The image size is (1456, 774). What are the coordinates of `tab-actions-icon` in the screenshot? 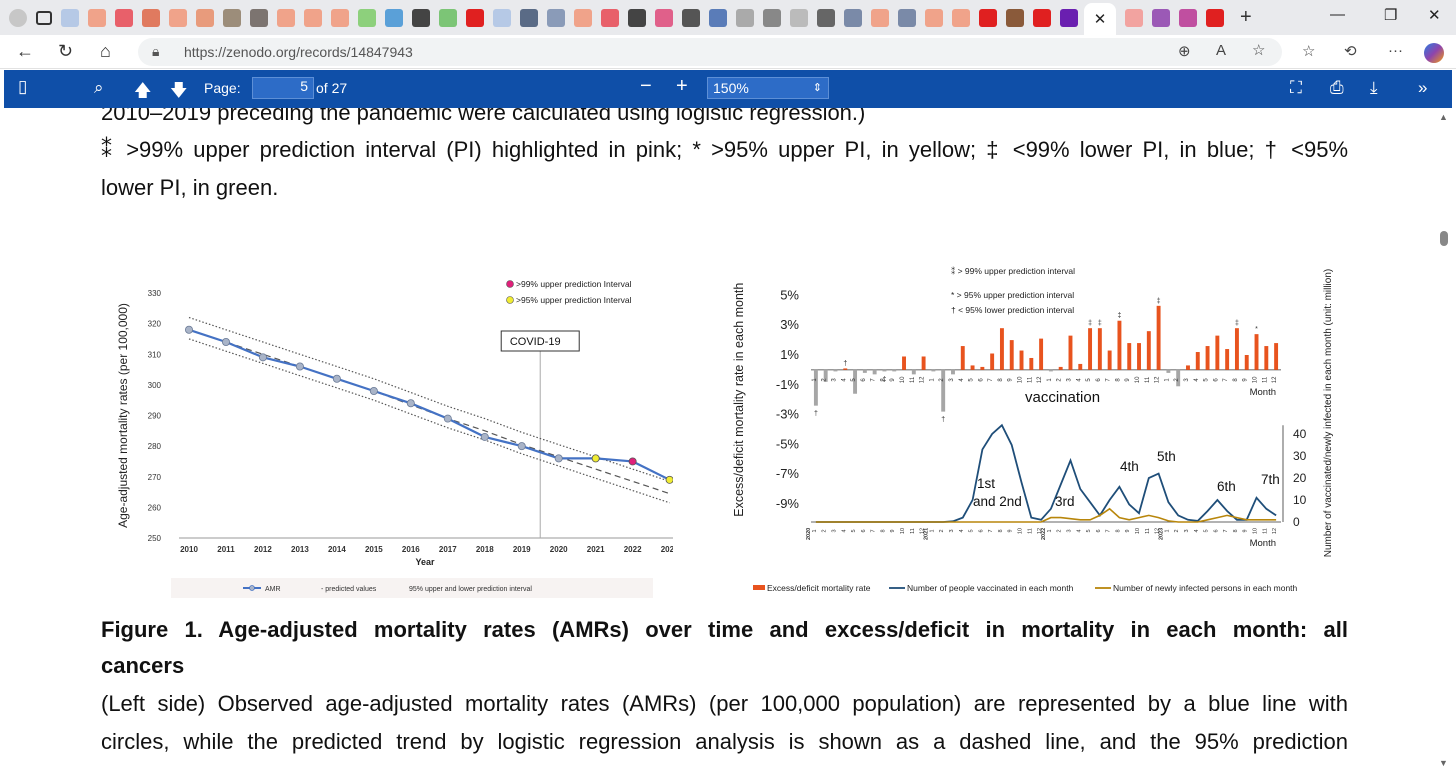 It's located at (44, 17).